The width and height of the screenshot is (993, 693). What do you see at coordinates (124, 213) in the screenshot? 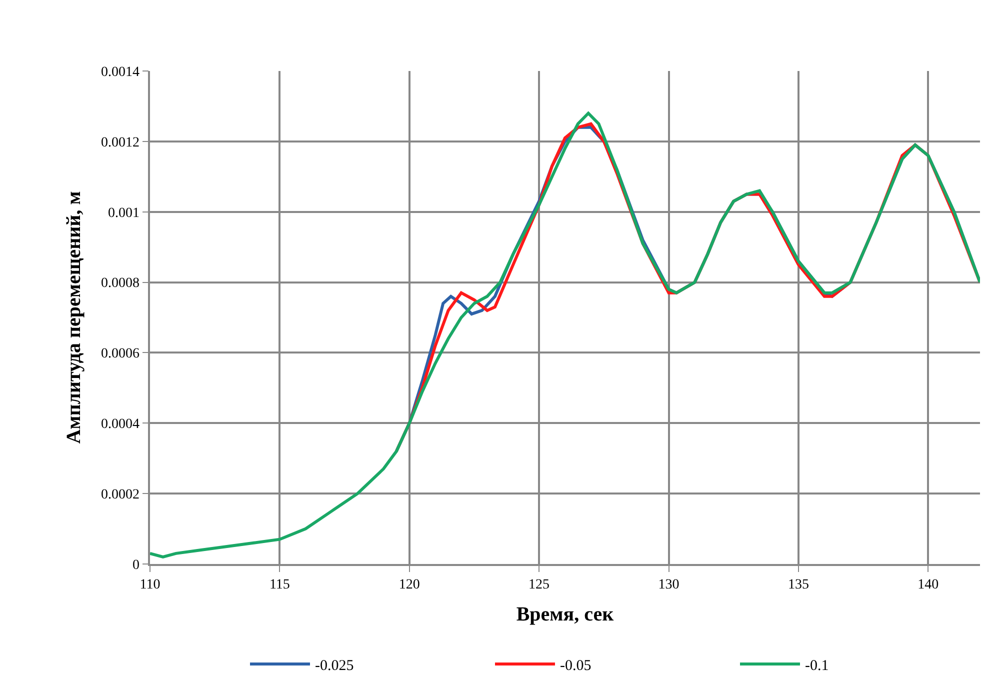
I see `y-tick-label: 0.001` at bounding box center [124, 213].